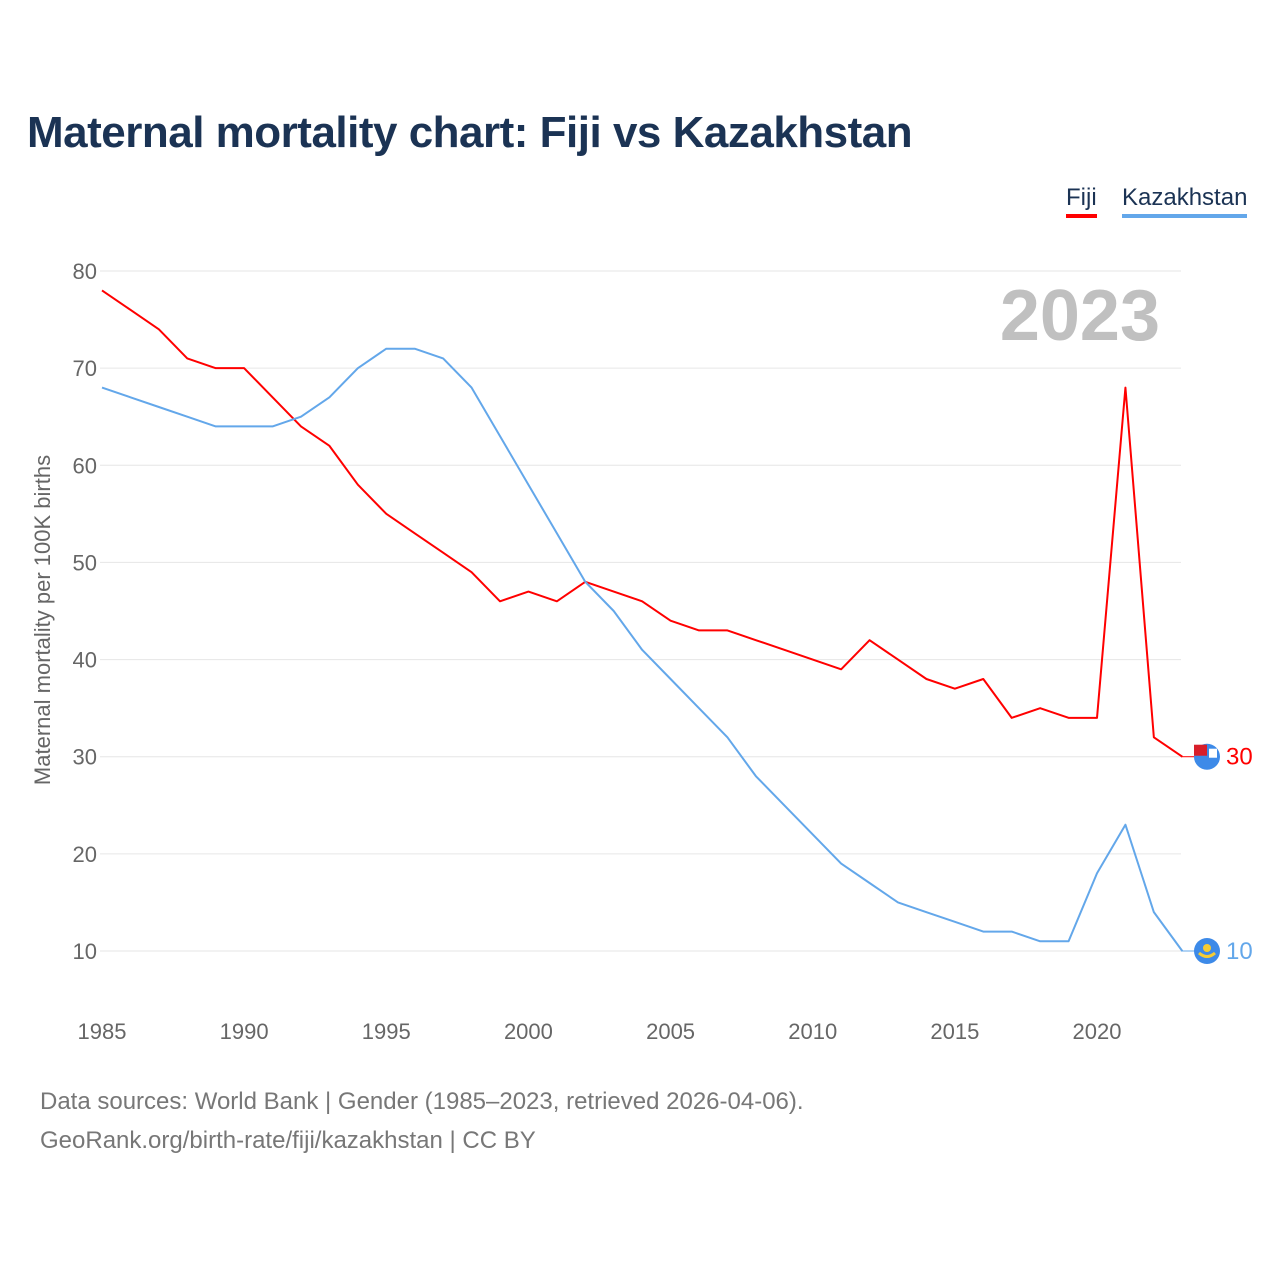 The width and height of the screenshot is (1280, 1280). Describe the element at coordinates (1213, 753) in the screenshot. I see `fiji-flag-shield` at that location.